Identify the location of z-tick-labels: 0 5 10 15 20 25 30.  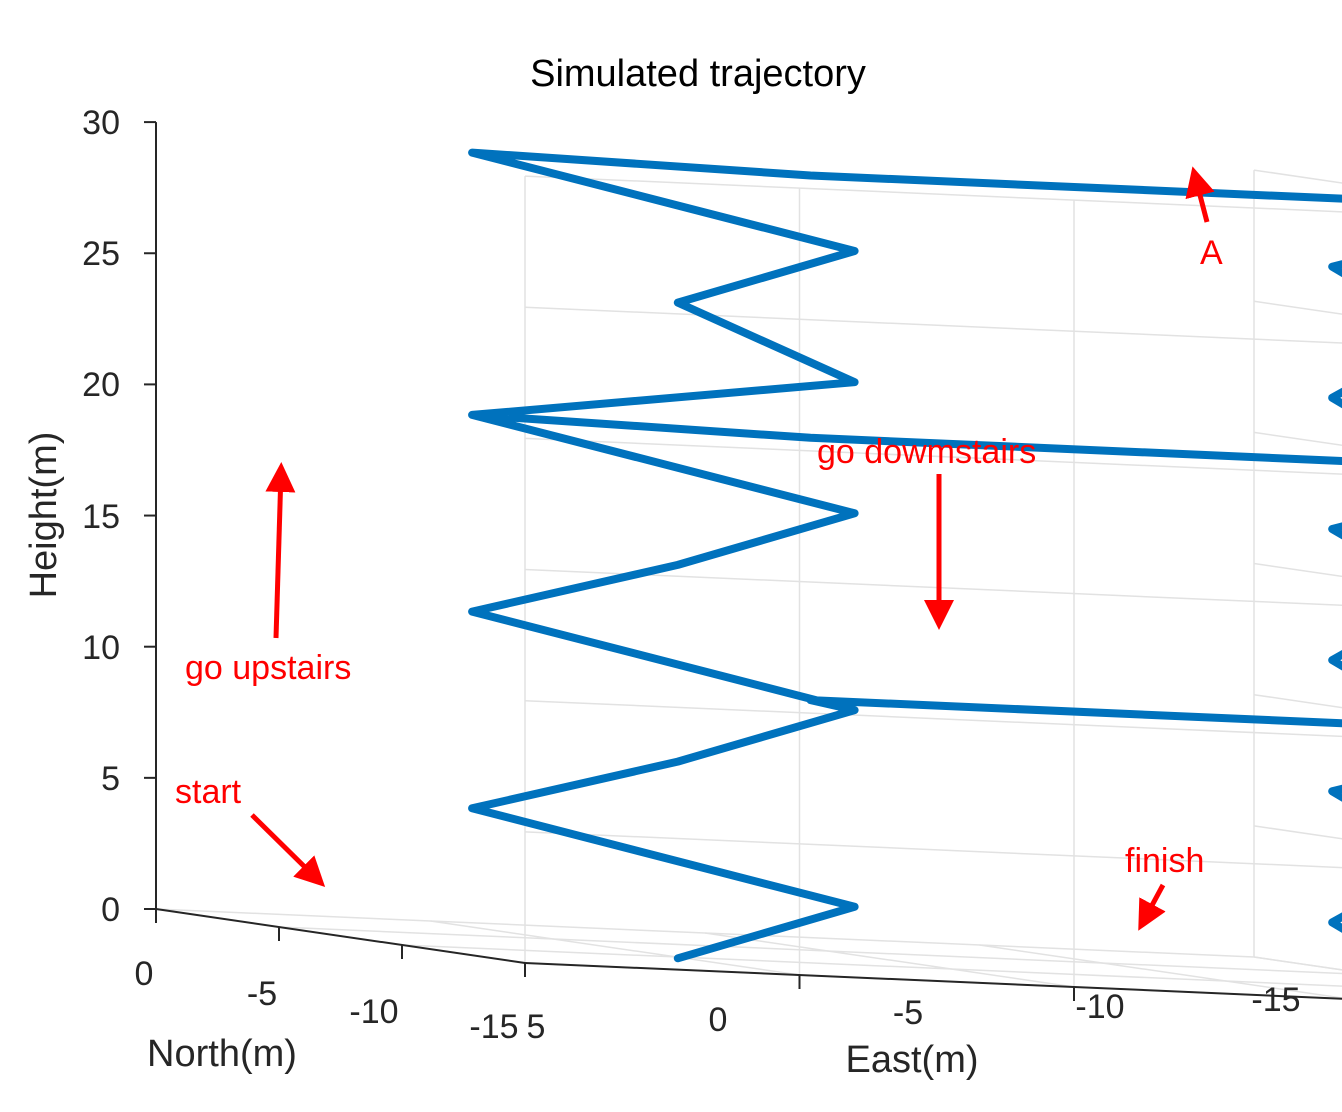
(101, 516).